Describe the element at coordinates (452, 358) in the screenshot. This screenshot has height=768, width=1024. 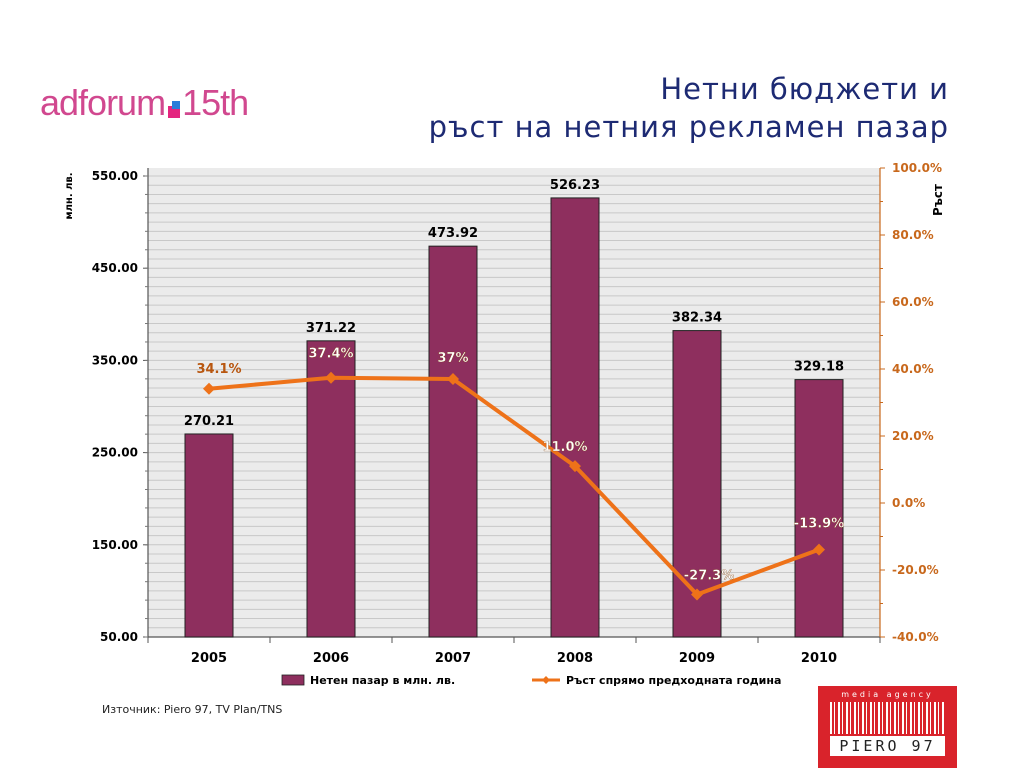
I see `growth-label: 37%` at that location.